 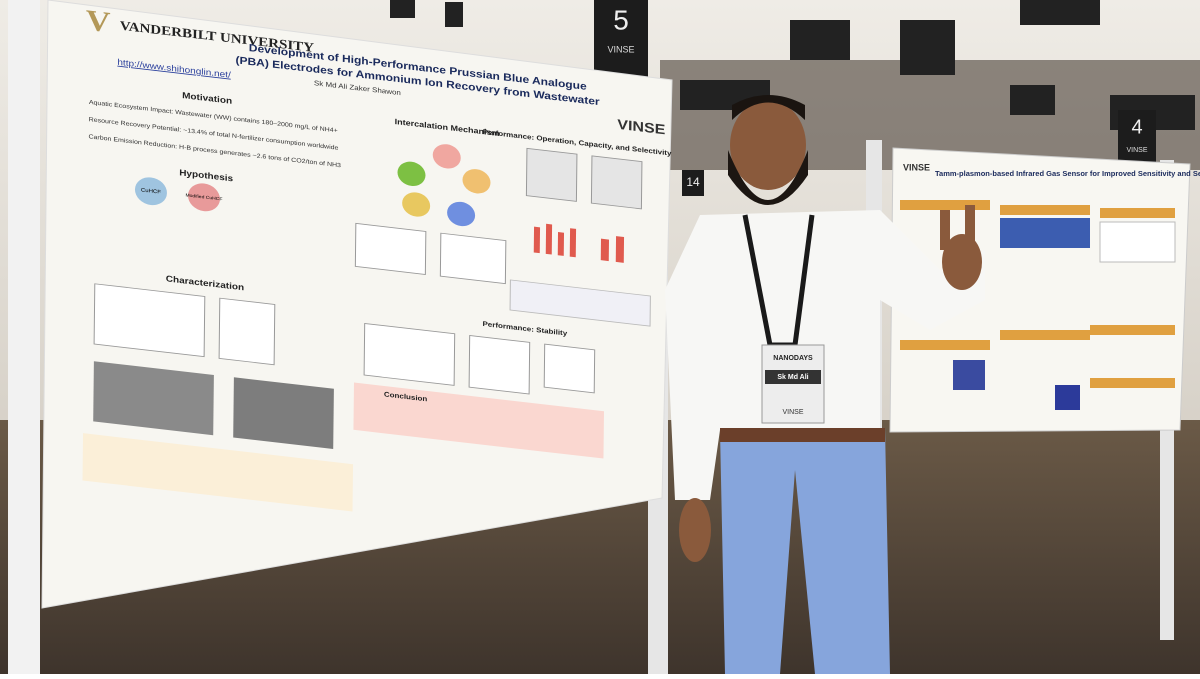 I want to click on logo-mark: V, so click(x=98, y=21).